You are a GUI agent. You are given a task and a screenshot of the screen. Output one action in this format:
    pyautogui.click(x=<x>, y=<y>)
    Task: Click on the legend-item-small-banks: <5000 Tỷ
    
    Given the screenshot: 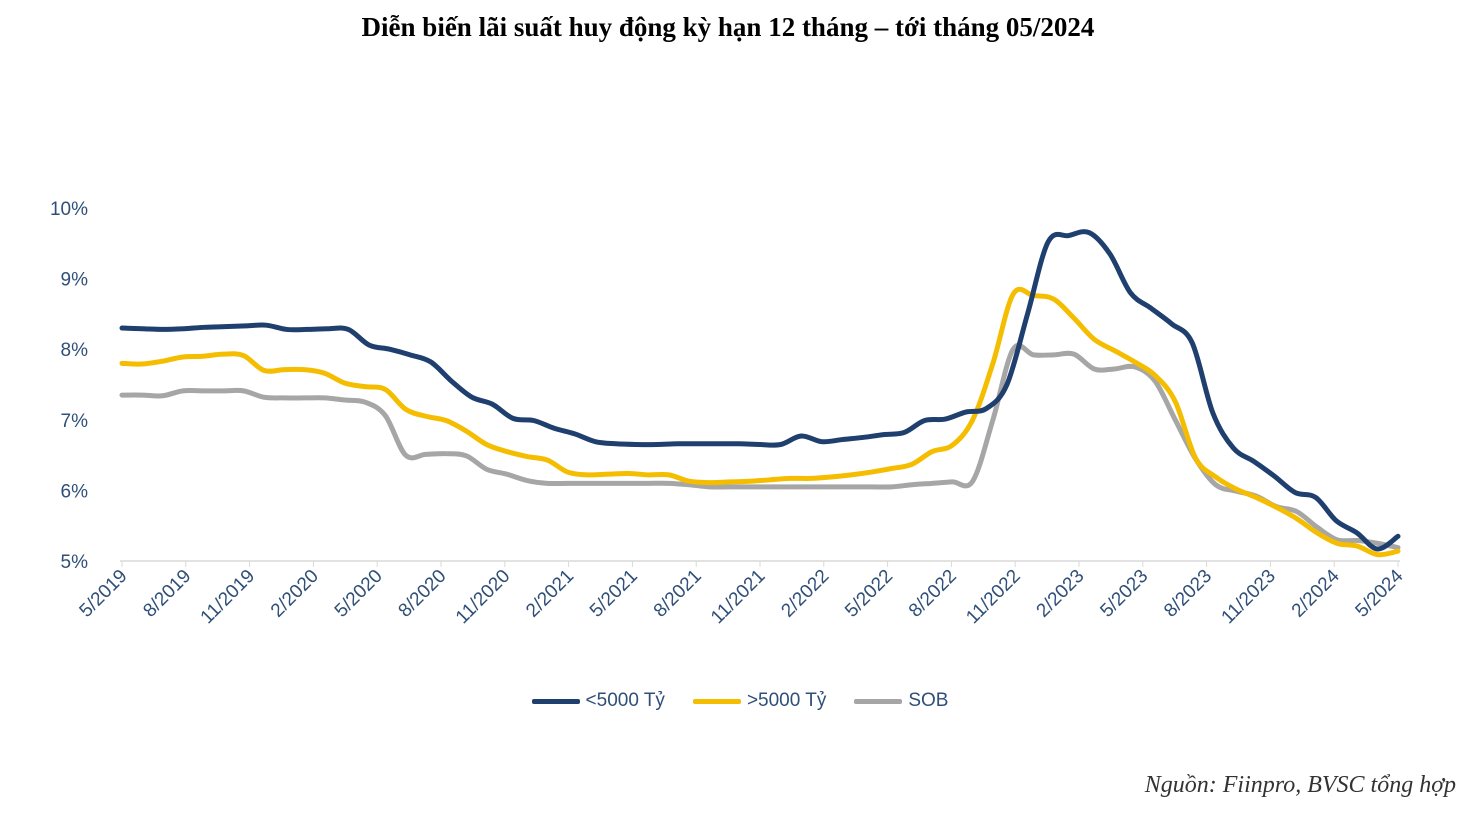 What is the action you would take?
    pyautogui.click(x=598, y=701)
    